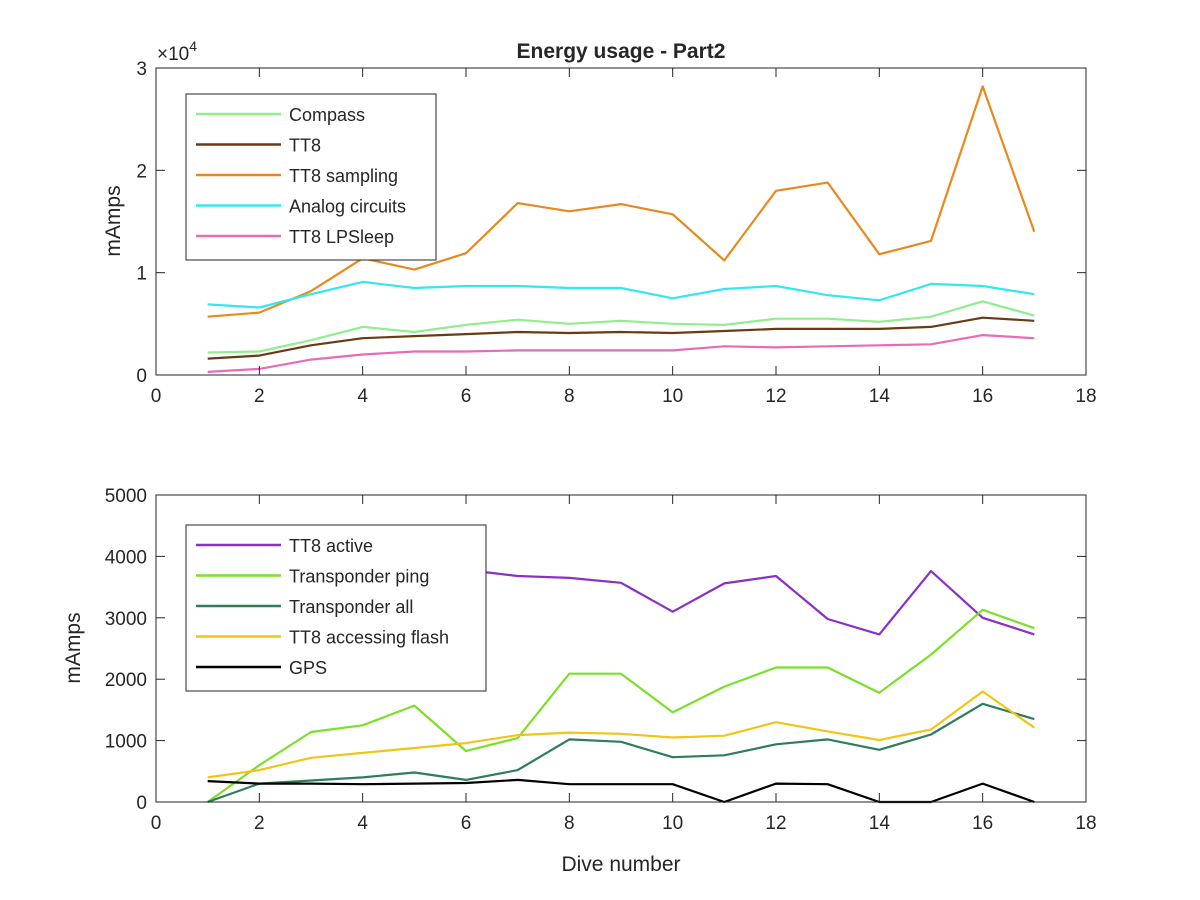  What do you see at coordinates (141, 69) in the screenshot?
I see `y-tick-label: 3` at bounding box center [141, 69].